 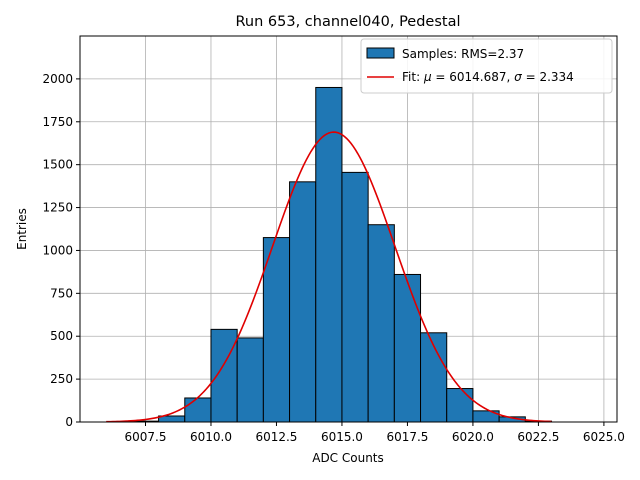 What do you see at coordinates (548, 77) in the screenshot?
I see `legend-sigma-text: = 2.334` at bounding box center [548, 77].